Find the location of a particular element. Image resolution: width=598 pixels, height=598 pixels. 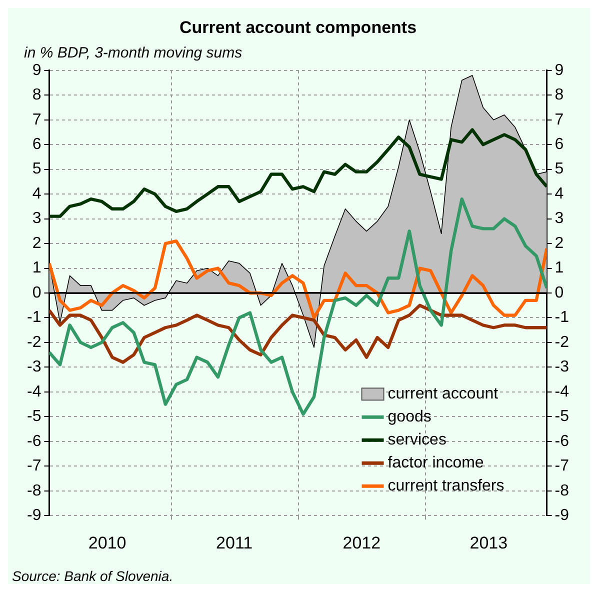

legend-label: services is located at coordinates (417, 440).